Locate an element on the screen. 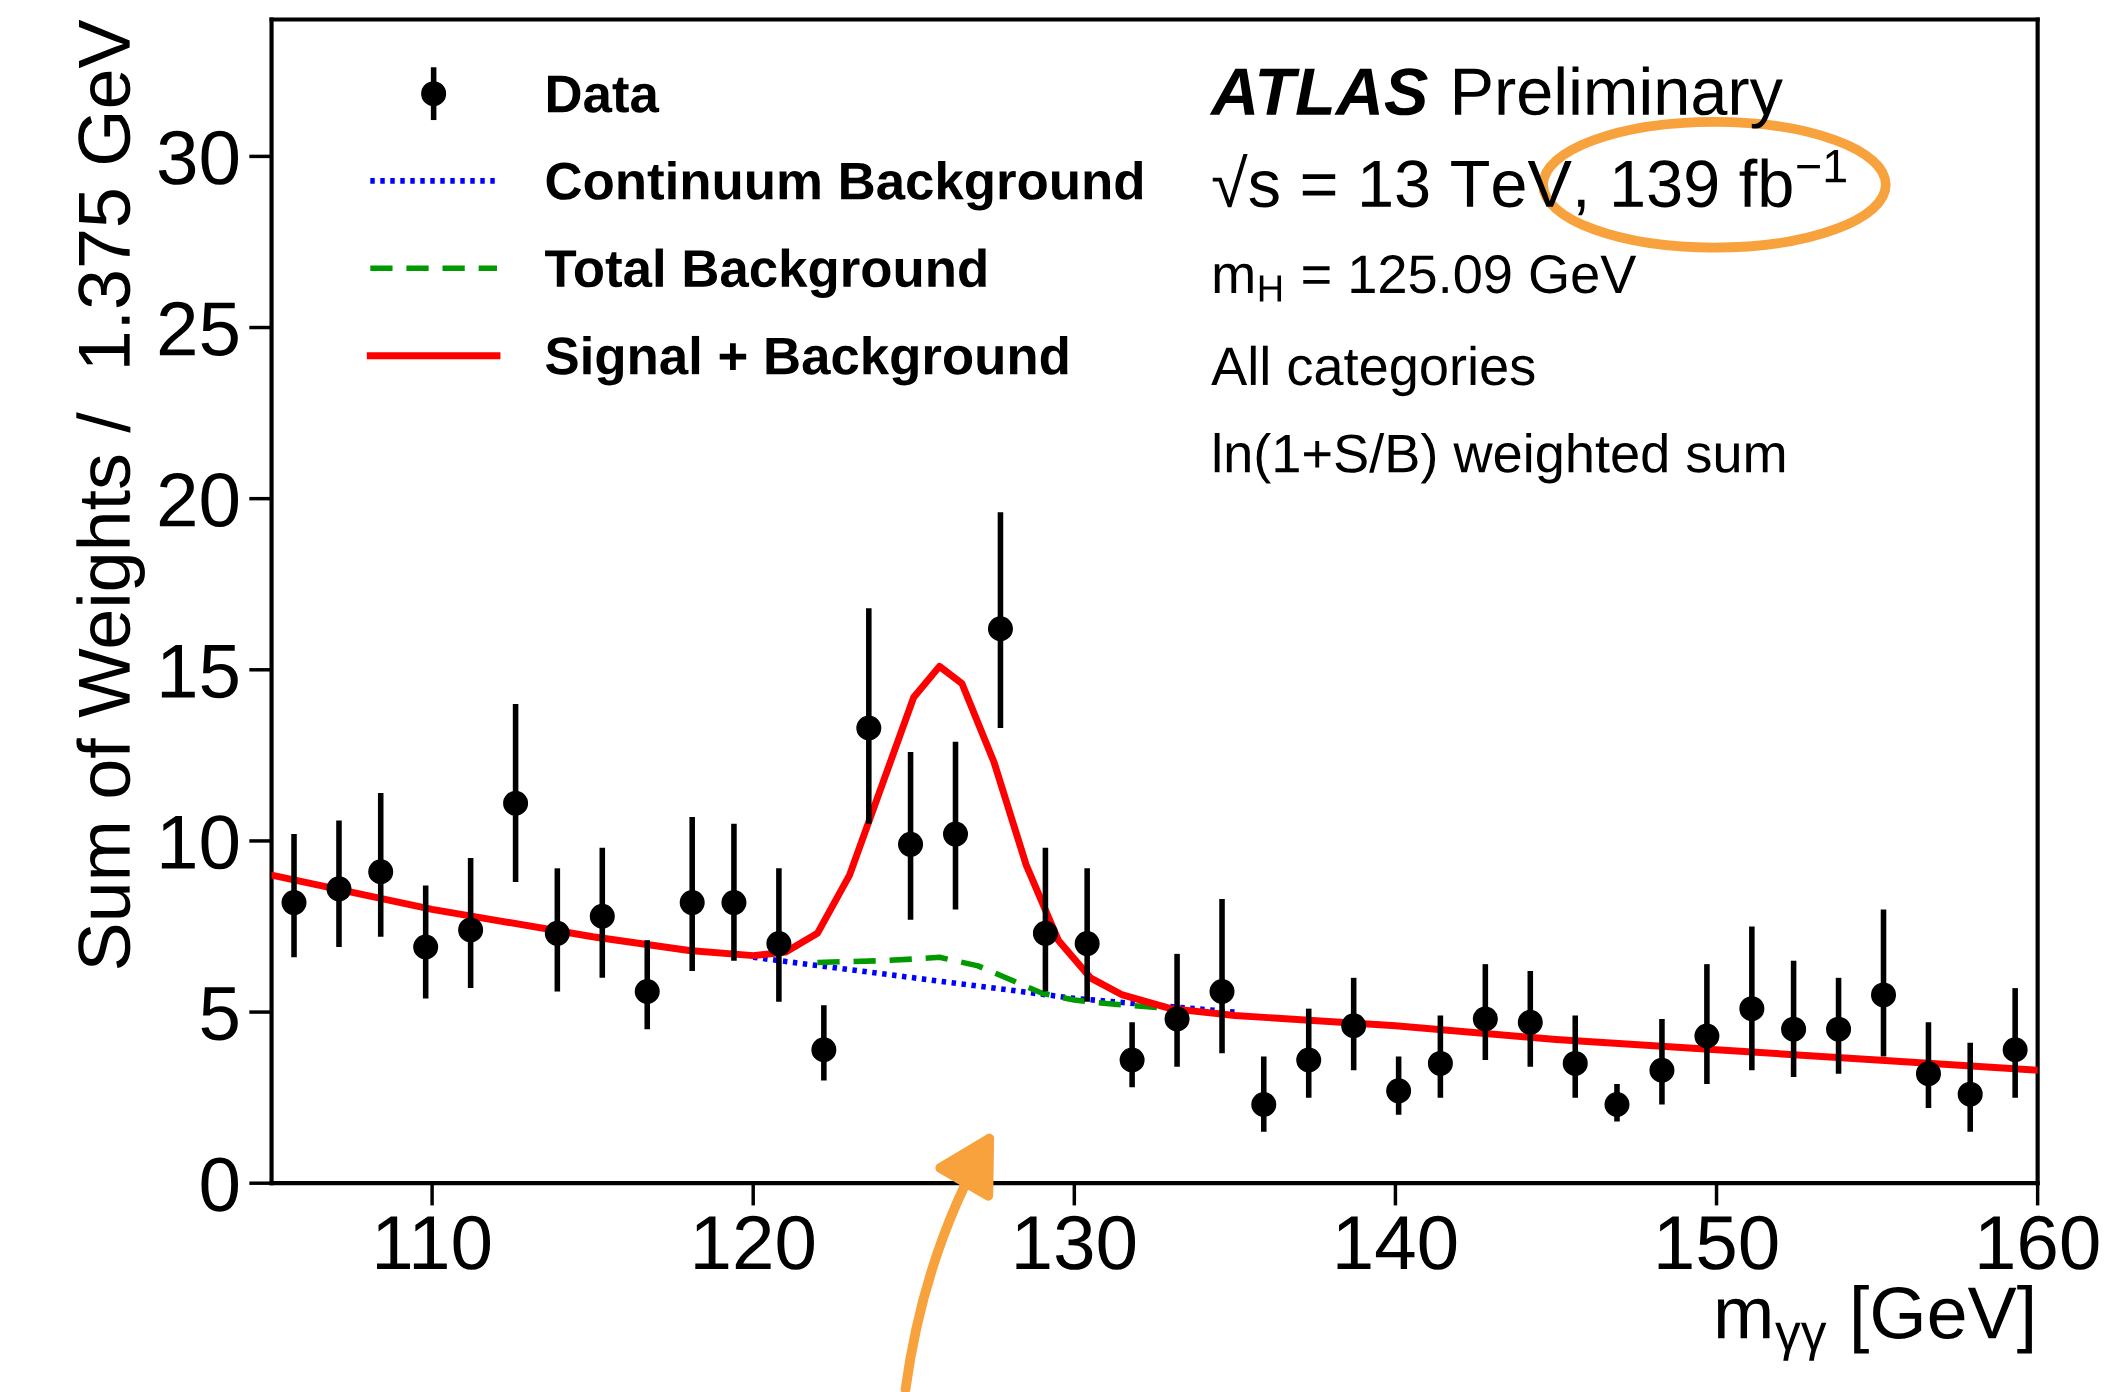 The width and height of the screenshot is (2105, 1392). annotation: ATLAS Preliminary is located at coordinates (1496, 97).